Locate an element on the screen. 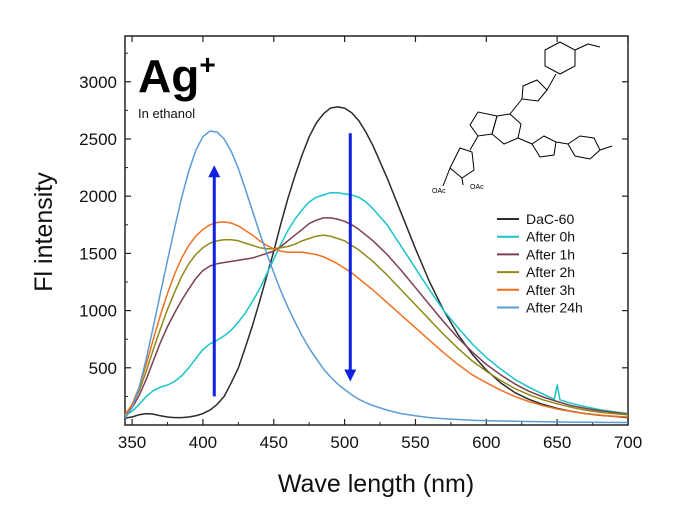 The height and width of the screenshot is (522, 676). molecule-structure-icon: OAc OAc is located at coordinates (522, 118).